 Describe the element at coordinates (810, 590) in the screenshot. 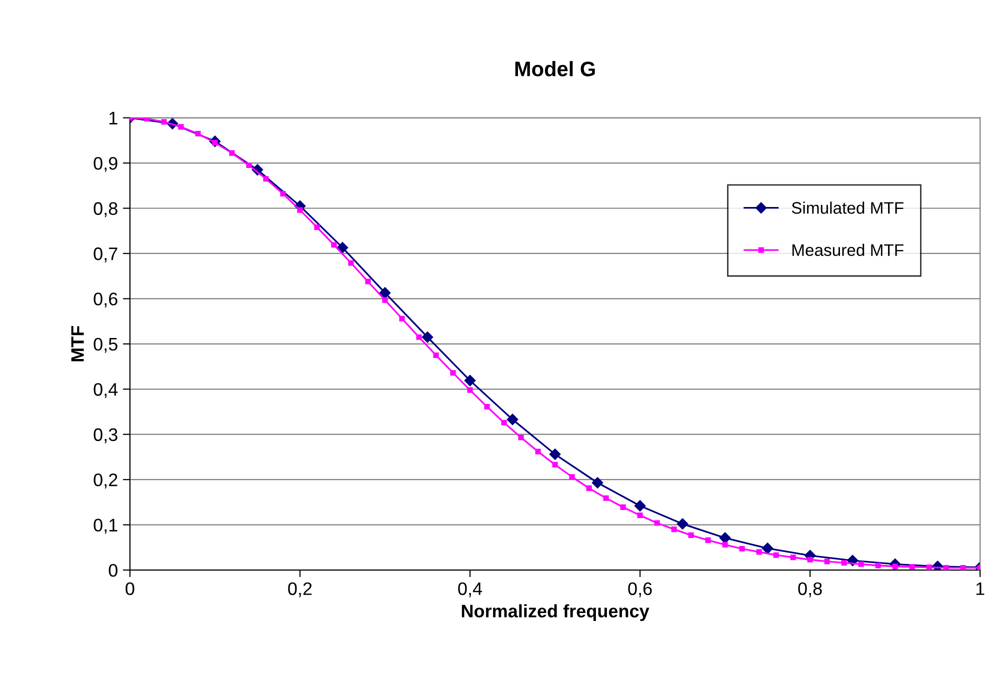

I see `x-tick-label: 0,8` at that location.